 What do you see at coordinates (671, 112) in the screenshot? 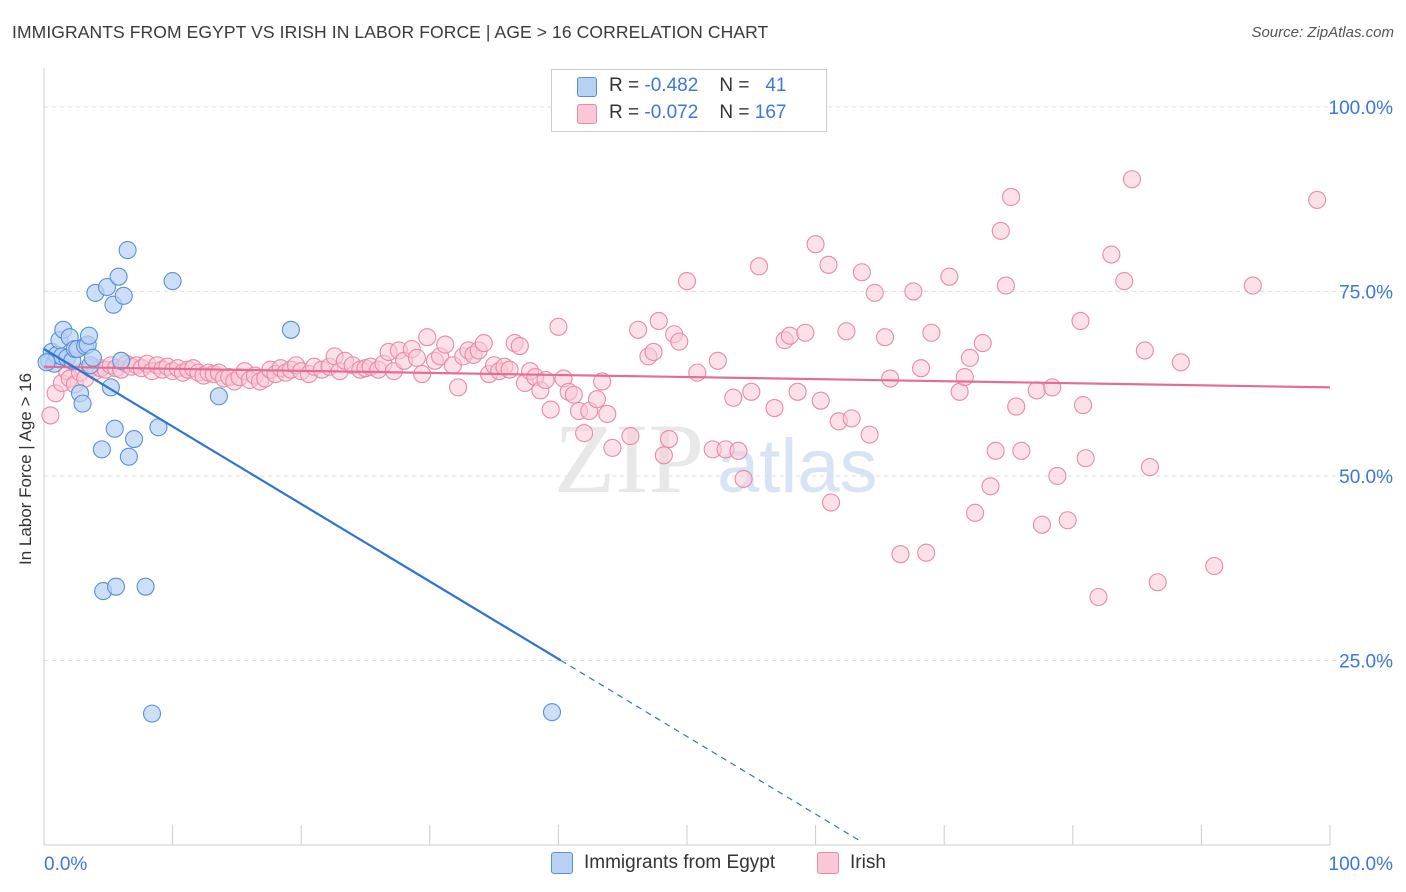
I see `legend-r-value-irish: -0.072` at bounding box center [671, 112].